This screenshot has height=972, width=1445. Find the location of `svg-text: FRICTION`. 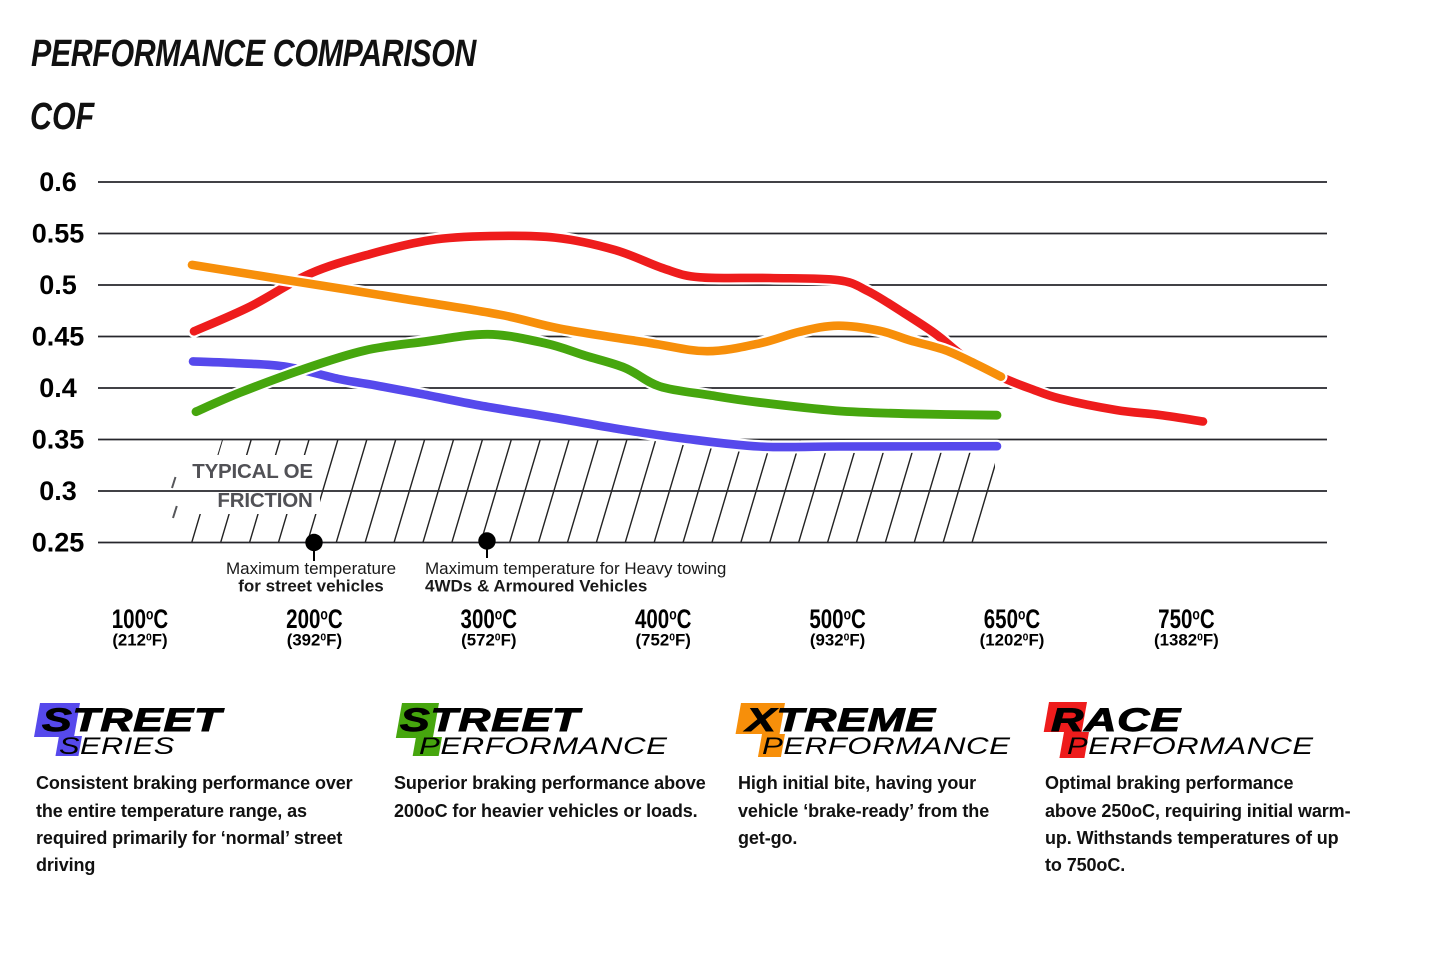

svg-text: FRICTION is located at coordinates (264, 500).